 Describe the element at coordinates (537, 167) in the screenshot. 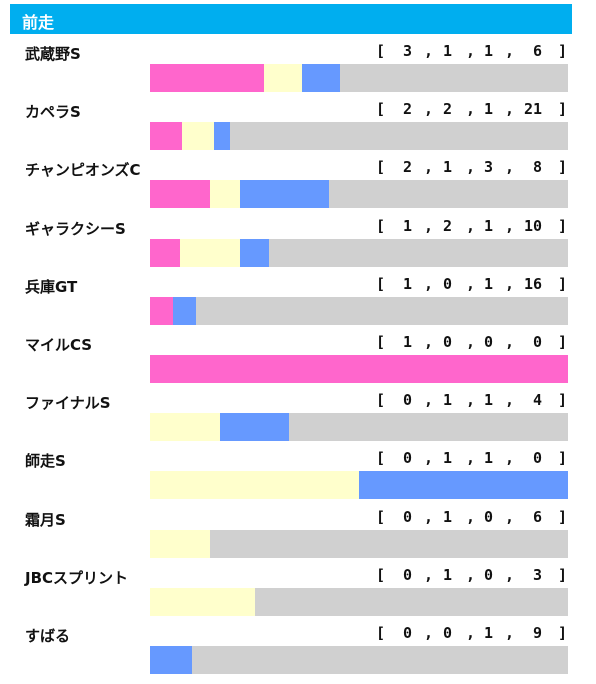

I see `record-value: 8` at that location.